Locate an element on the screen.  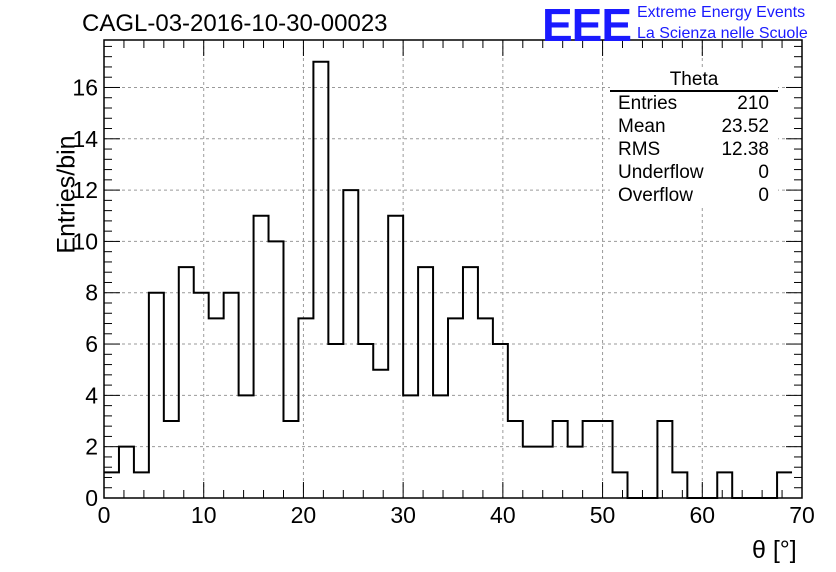
stats-row-mean: Mean 23.52 is located at coordinates (694, 126).